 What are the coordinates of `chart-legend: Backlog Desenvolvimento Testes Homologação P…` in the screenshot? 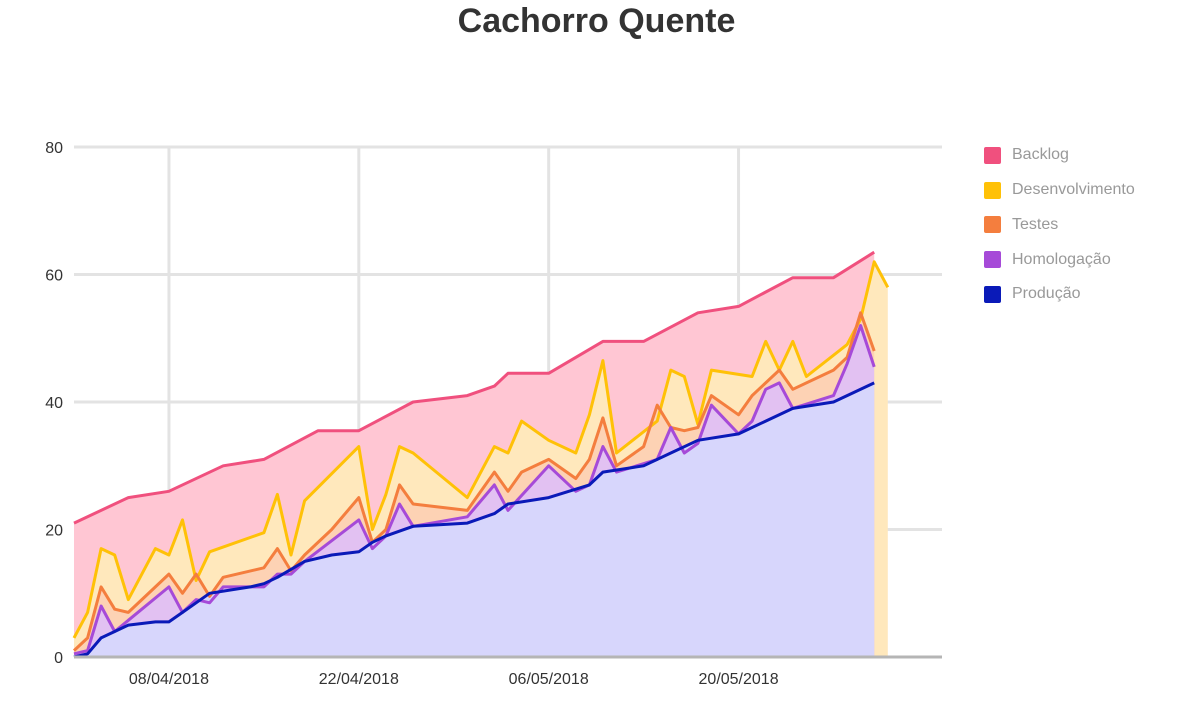 It's located at (1059, 225).